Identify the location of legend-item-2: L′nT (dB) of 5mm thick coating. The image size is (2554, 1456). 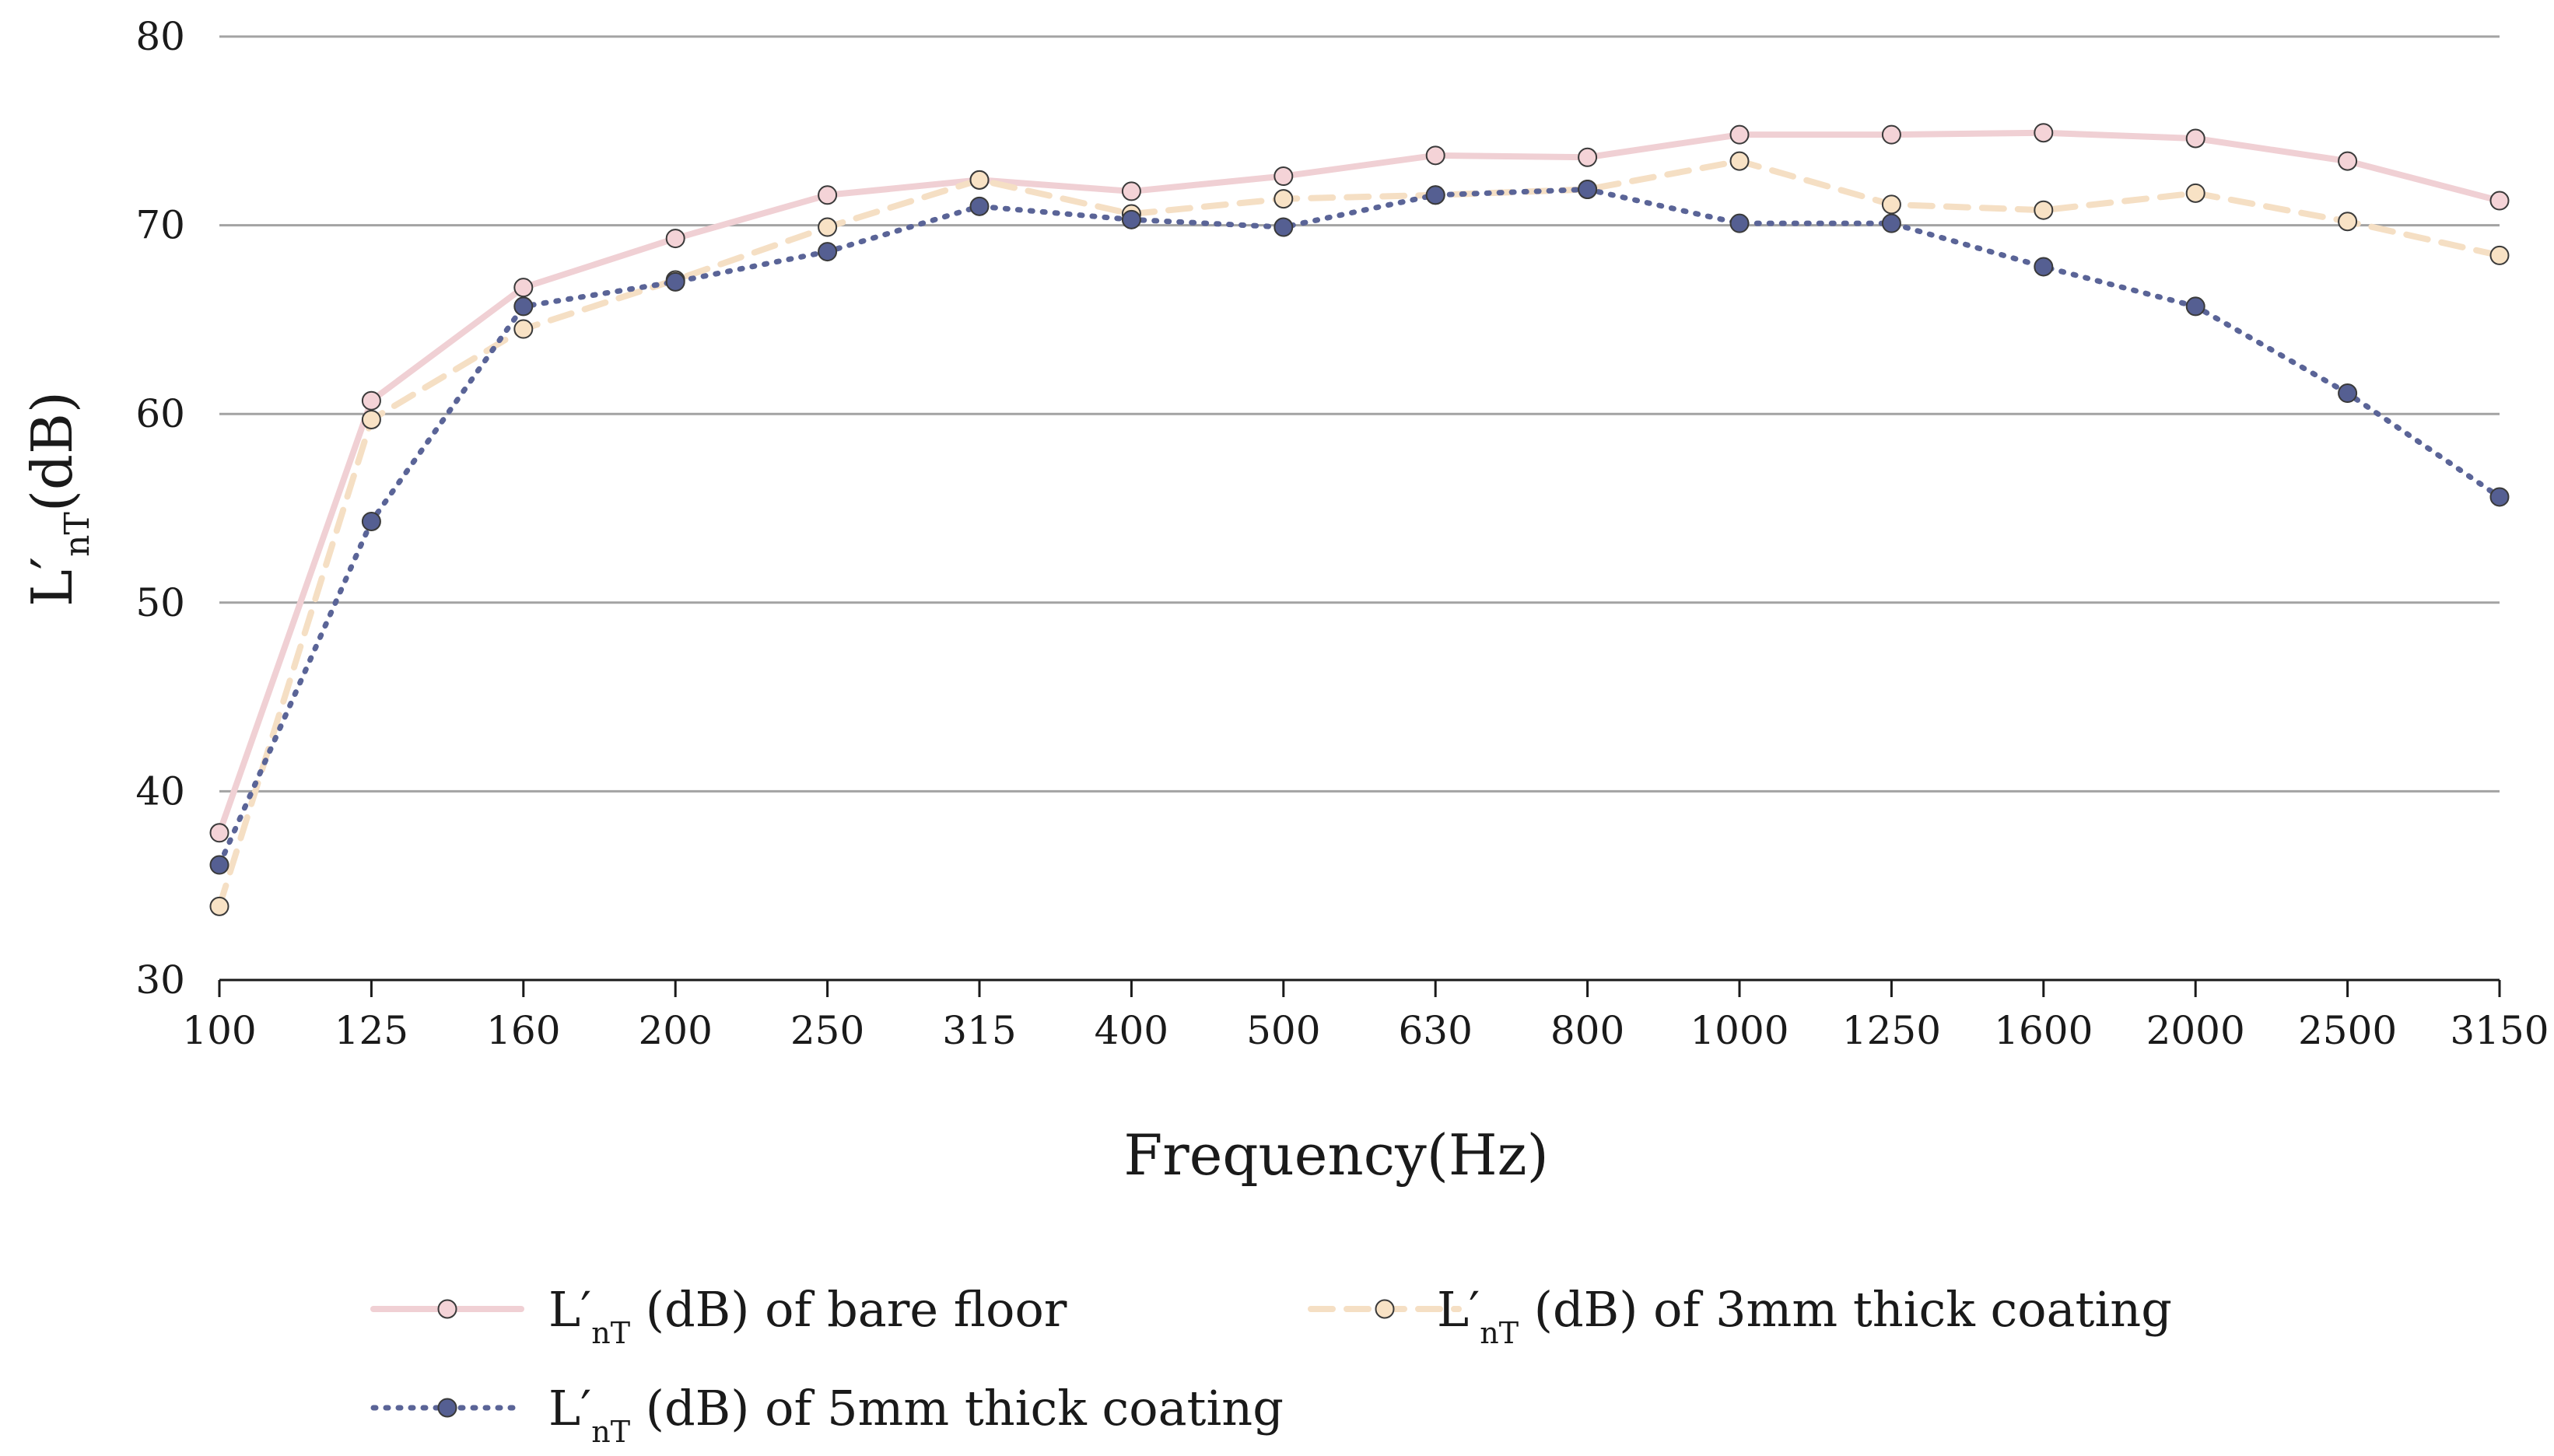
(827, 1415).